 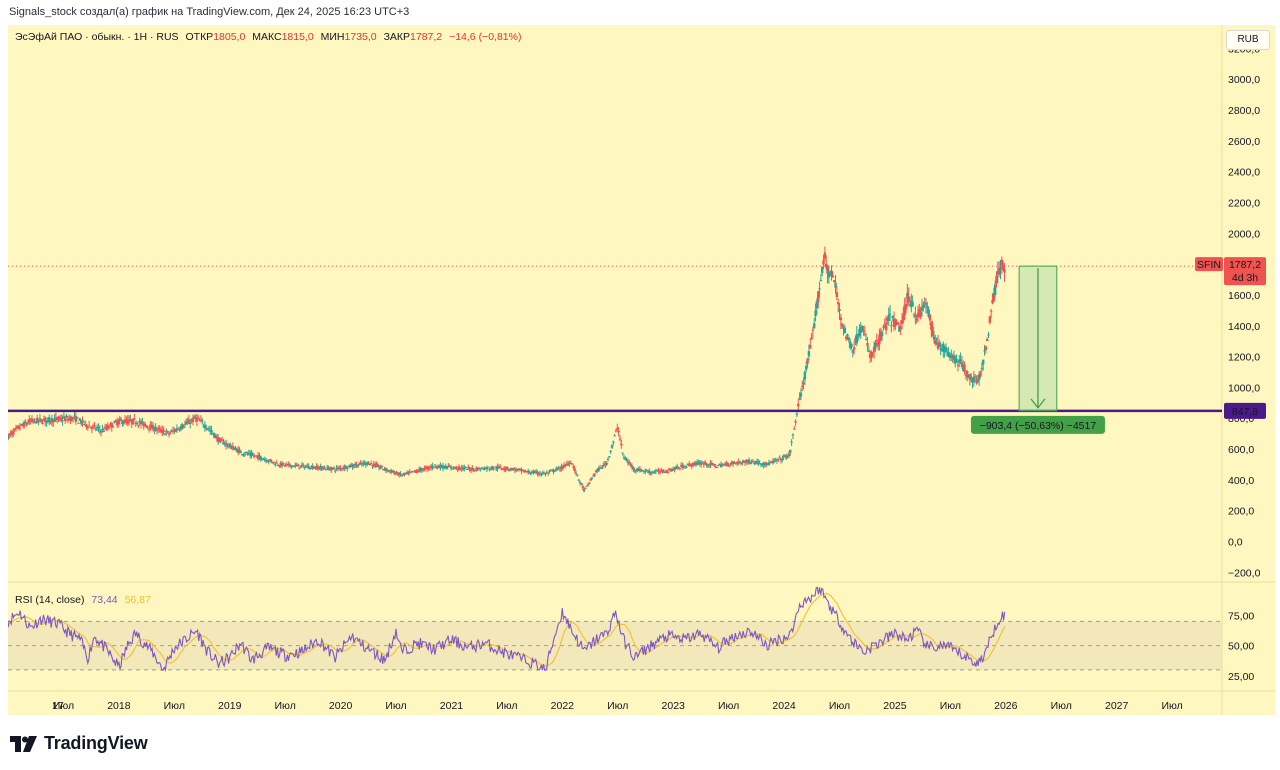 What do you see at coordinates (784, 706) in the screenshot?
I see `time-axis-tick: 2024` at bounding box center [784, 706].